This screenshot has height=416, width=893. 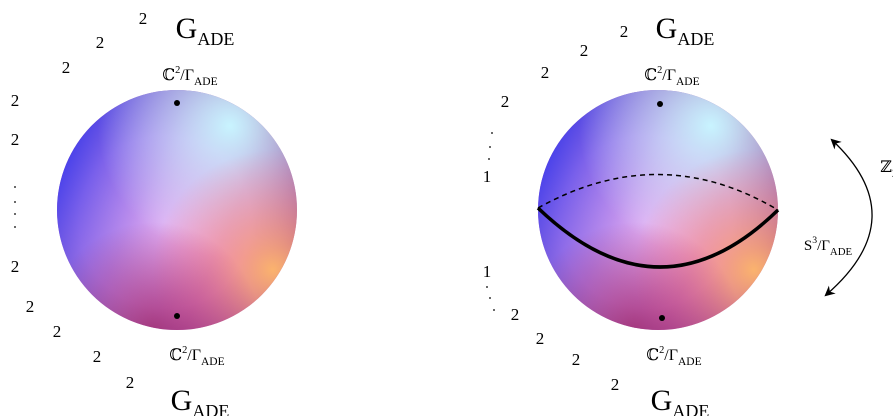 I want to click on space-label: S3/ΓADE, so click(x=828, y=246).